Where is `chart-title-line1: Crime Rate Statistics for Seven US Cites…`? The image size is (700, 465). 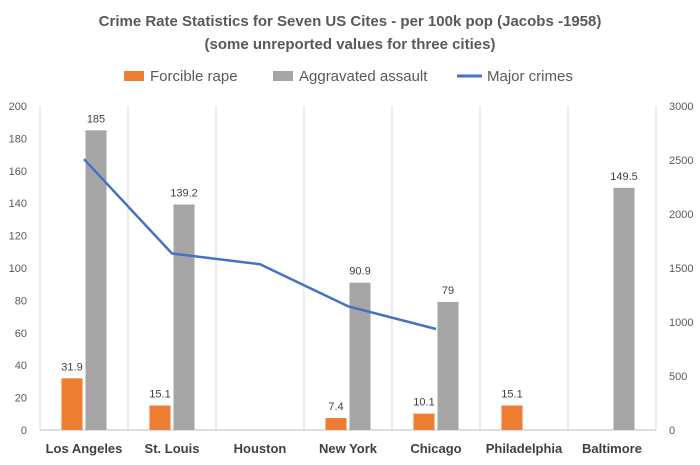 chart-title-line1: Crime Rate Statistics for Seven US Cites… is located at coordinates (350, 21).